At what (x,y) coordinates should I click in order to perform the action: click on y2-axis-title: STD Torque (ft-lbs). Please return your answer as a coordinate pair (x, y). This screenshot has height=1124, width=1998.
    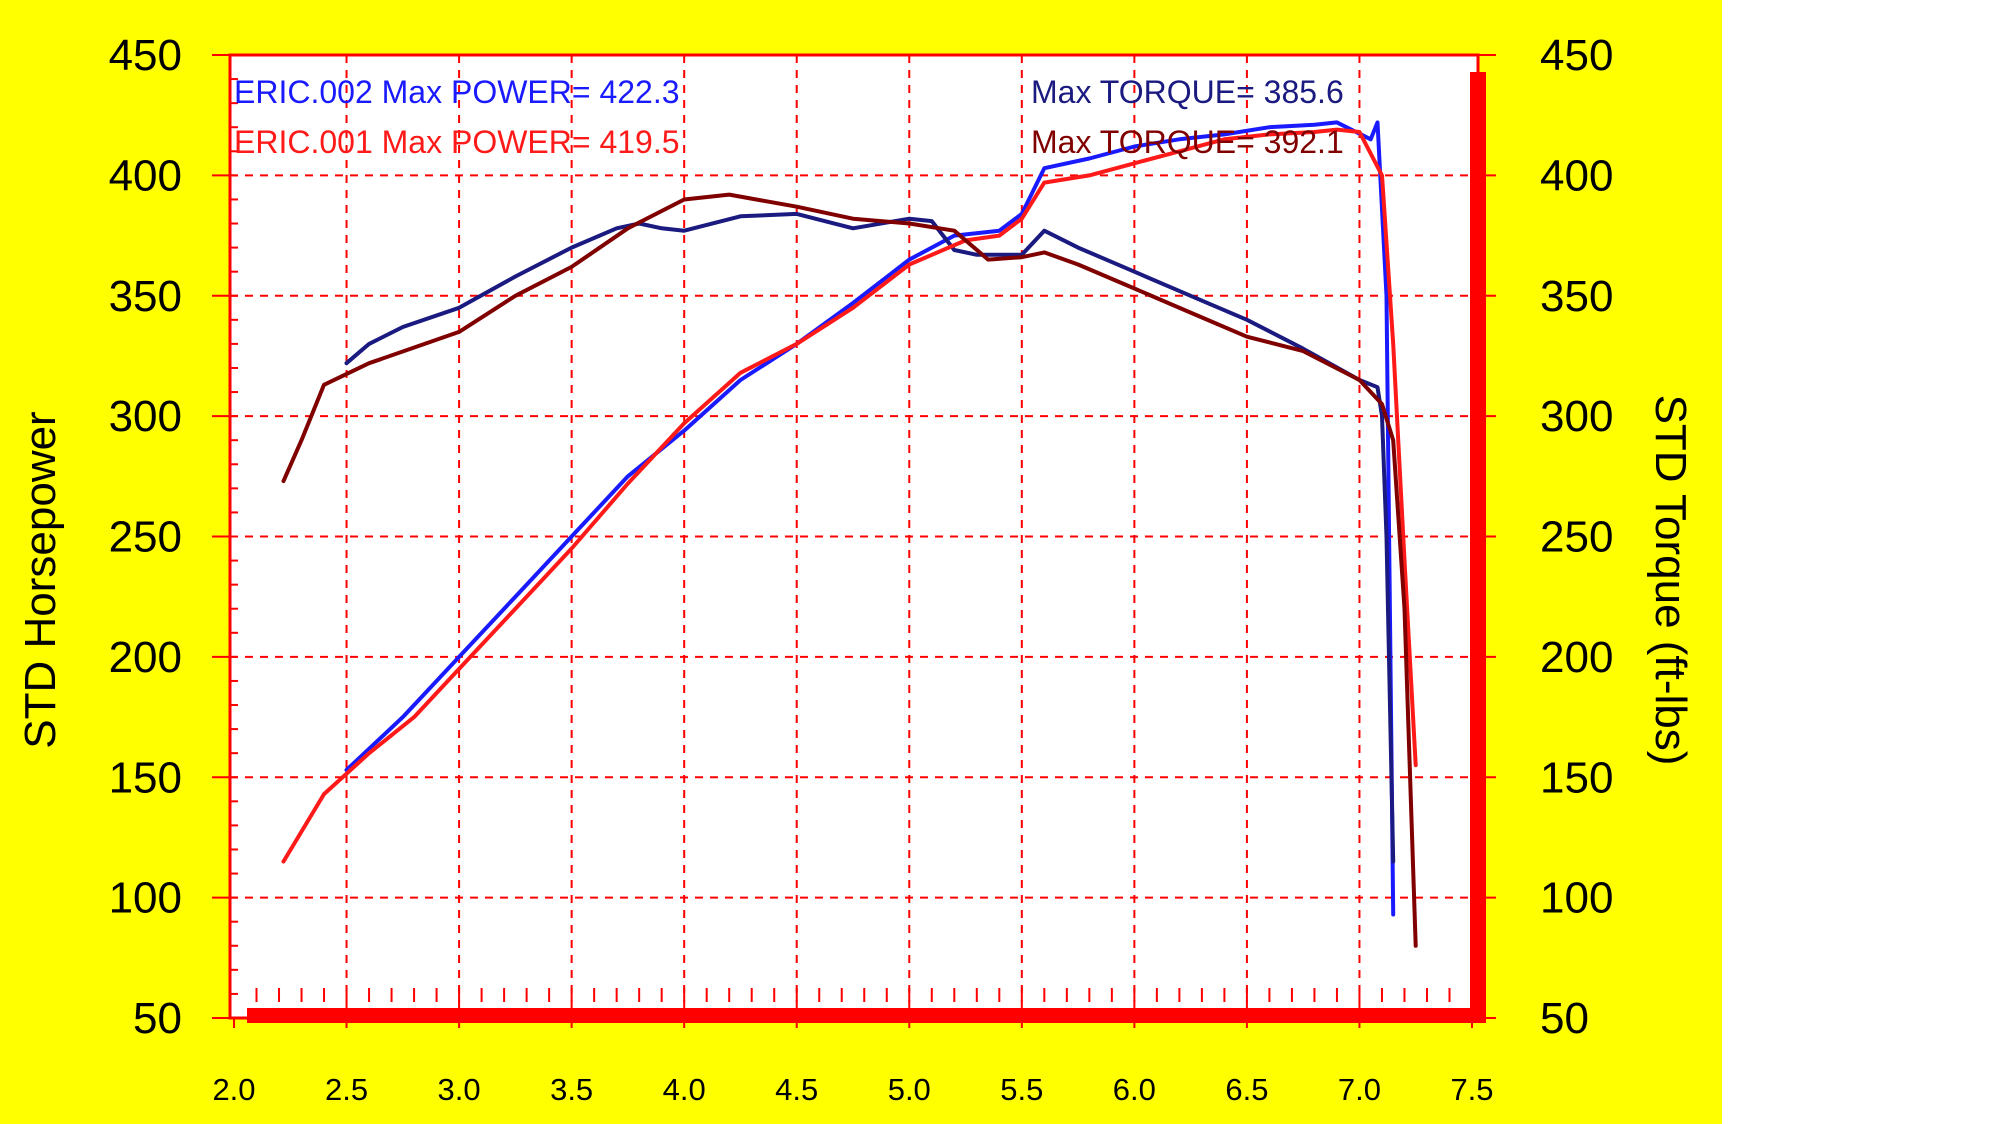
    Looking at the image, I should click on (1670, 580).